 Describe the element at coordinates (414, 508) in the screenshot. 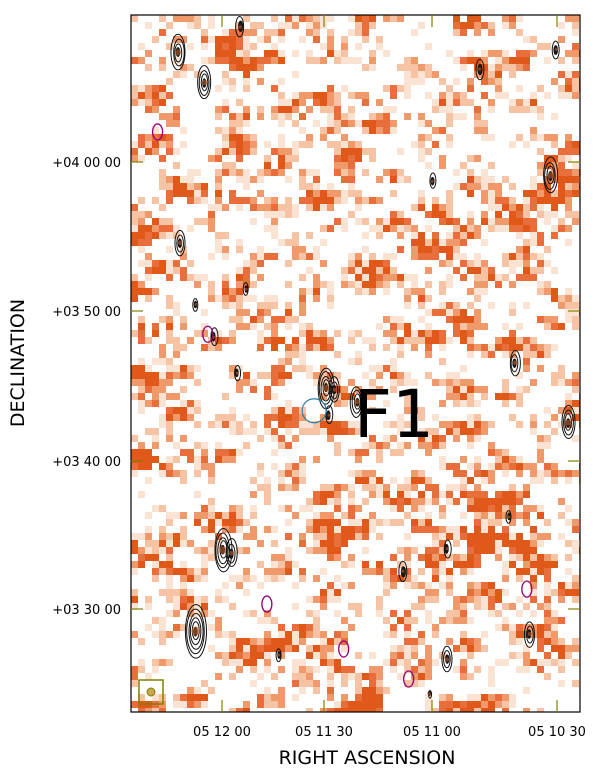

I see `heatmap-cell-1929` at that location.